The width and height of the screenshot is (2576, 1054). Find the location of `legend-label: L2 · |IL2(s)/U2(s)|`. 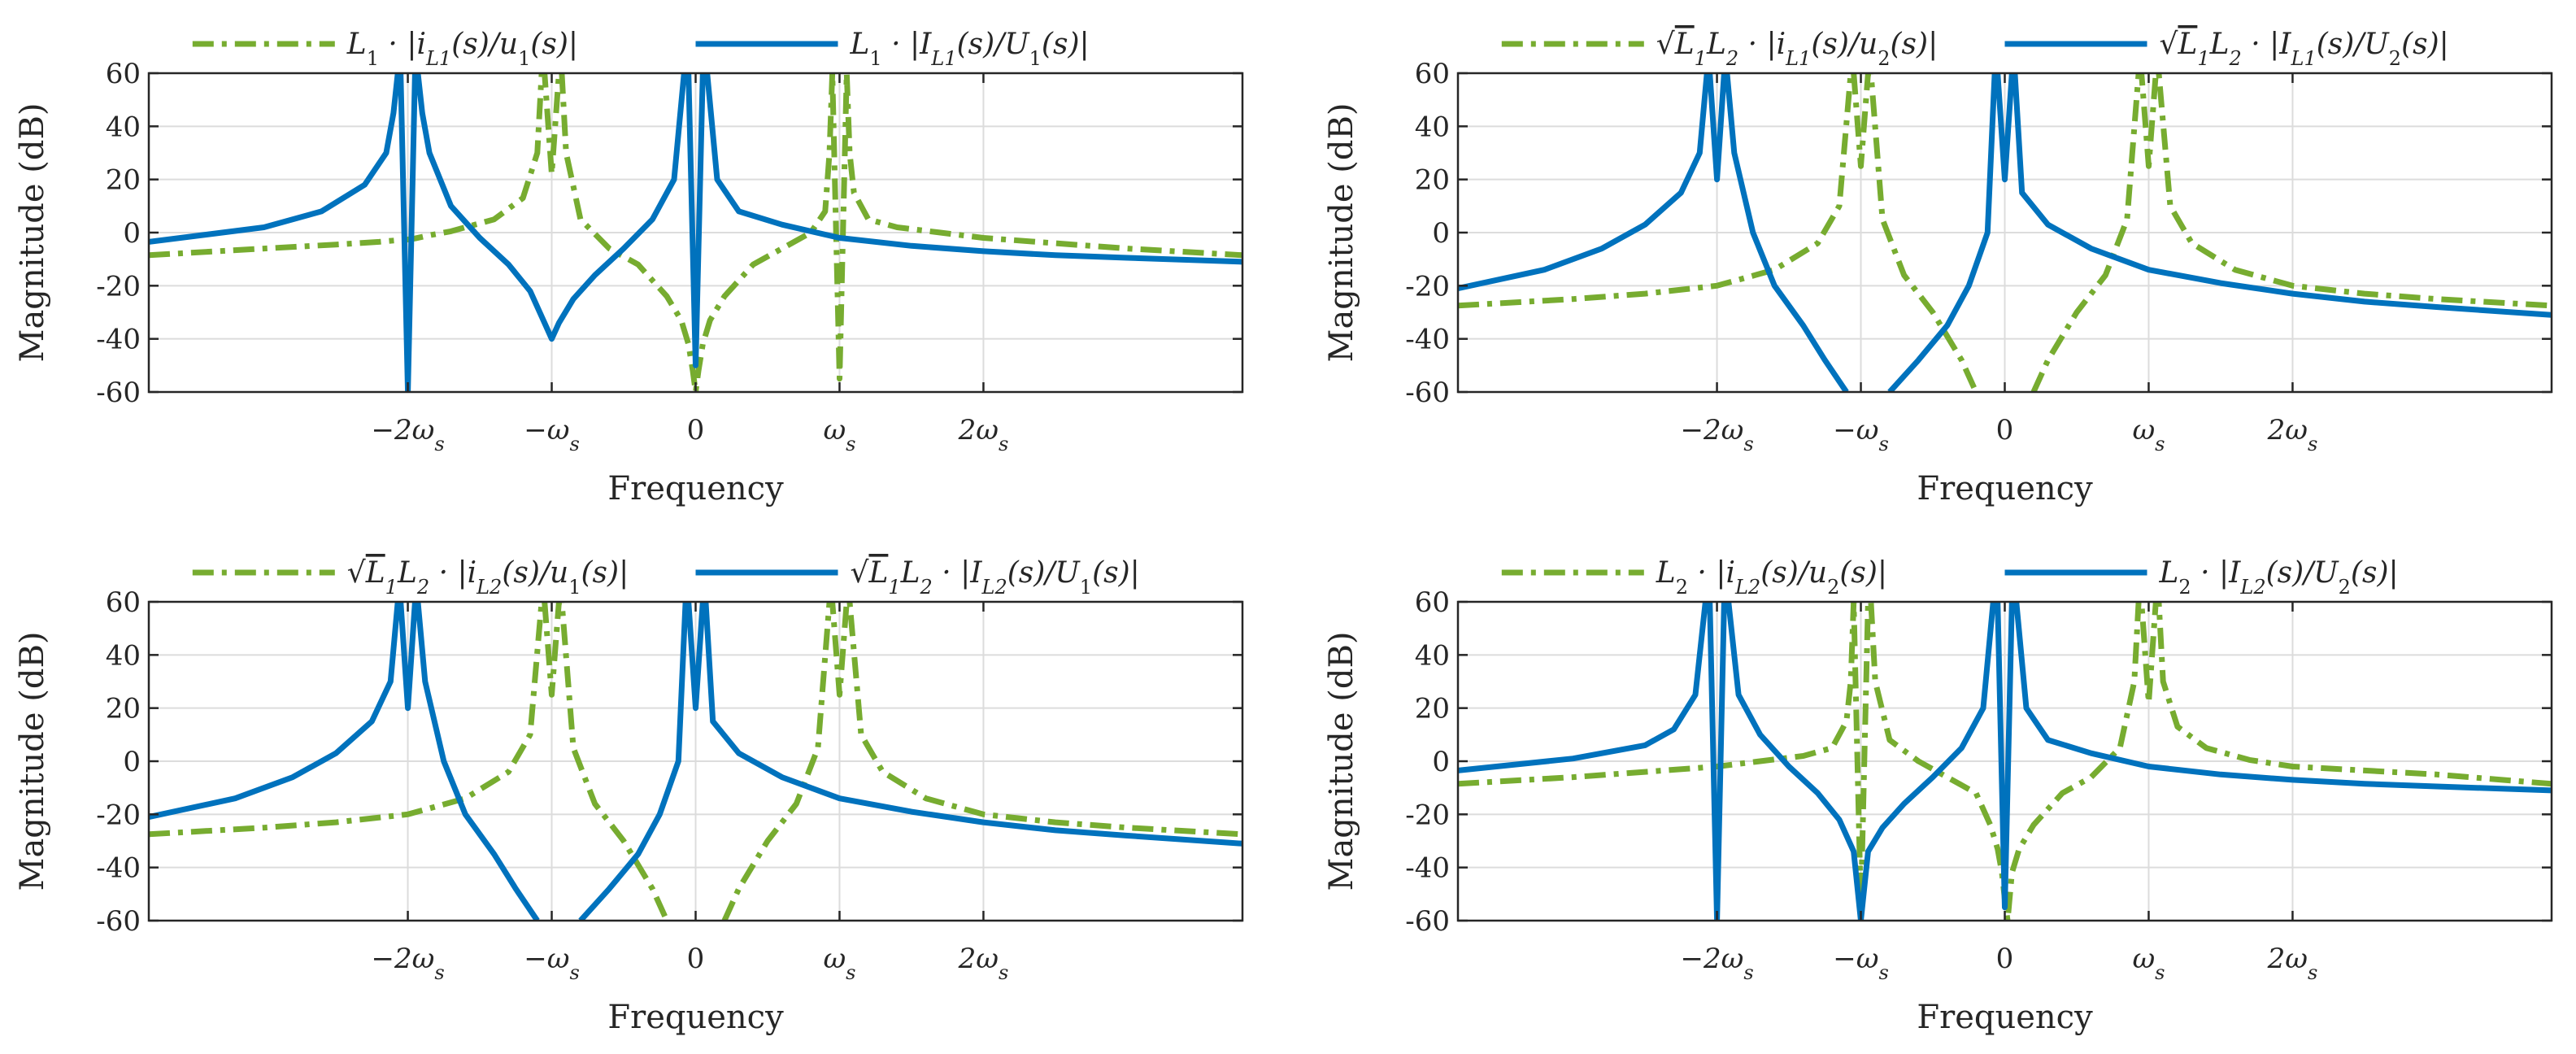

legend-label: L2 · |IL2(s)/U2(s)| is located at coordinates (2279, 577).